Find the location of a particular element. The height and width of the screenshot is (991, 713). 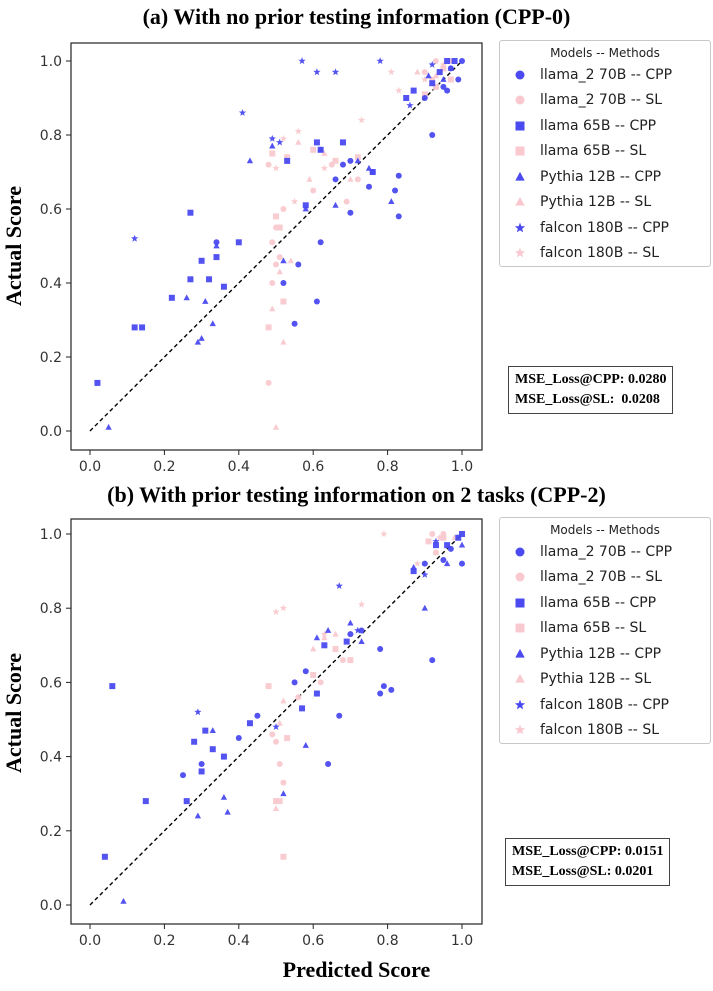

legend-marker-triangle-icon is located at coordinates (520, 202).